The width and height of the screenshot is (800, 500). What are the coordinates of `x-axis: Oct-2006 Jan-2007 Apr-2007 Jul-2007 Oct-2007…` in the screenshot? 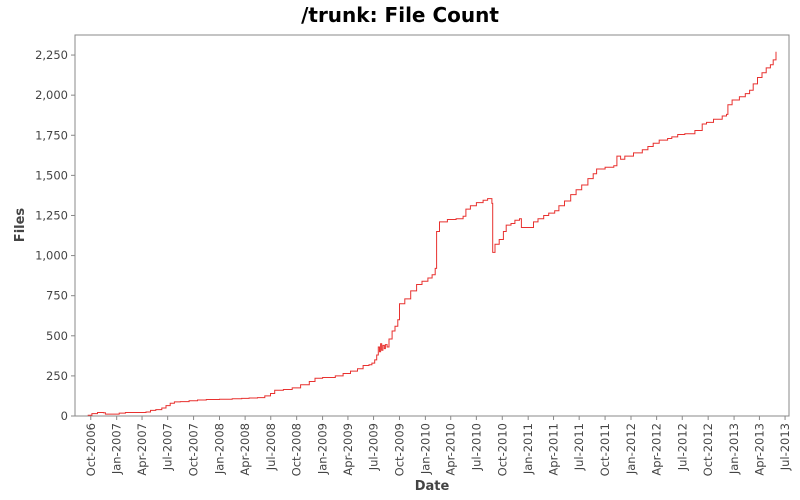 It's located at (438, 446).